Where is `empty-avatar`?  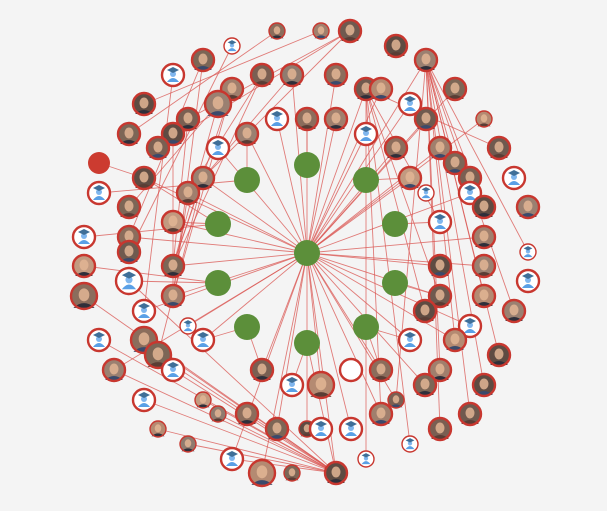 empty-avatar is located at coordinates (351, 370).